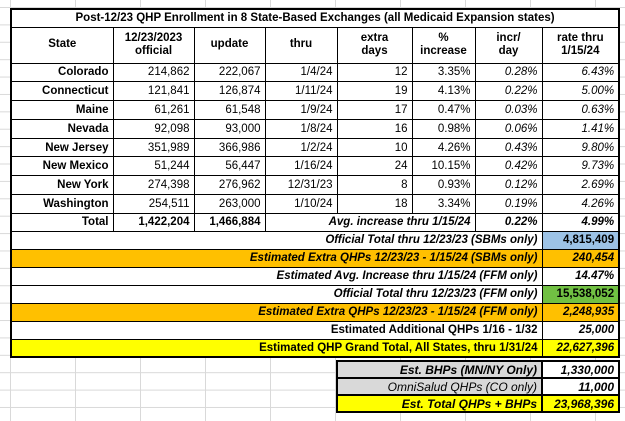 The width and height of the screenshot is (625, 421). I want to click on cell-state: Colorado, so click(62, 72).